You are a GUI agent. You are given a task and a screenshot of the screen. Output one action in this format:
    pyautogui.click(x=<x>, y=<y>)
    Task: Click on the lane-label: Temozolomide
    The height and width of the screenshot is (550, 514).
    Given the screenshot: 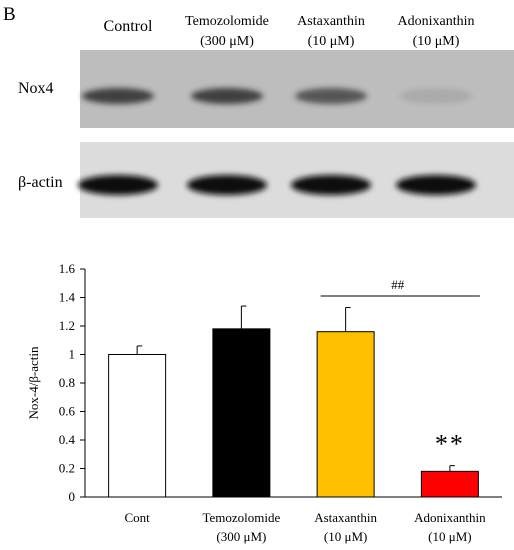 What is the action you would take?
    pyautogui.click(x=227, y=21)
    